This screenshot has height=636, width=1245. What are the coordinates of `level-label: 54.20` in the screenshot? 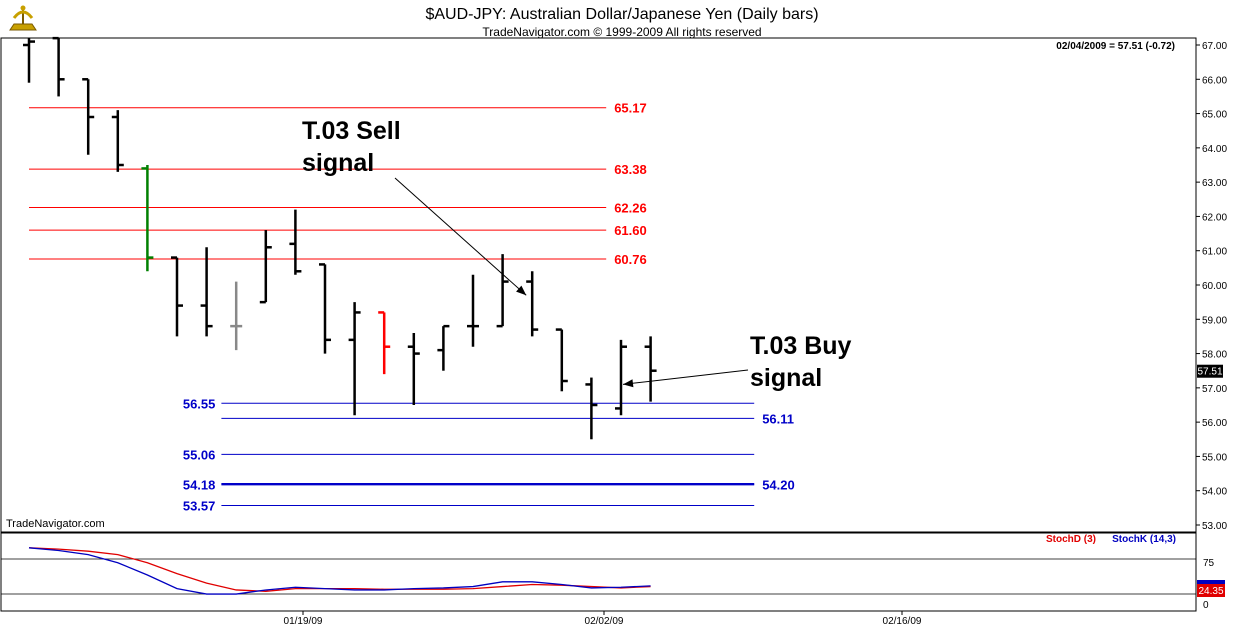 It's located at (778, 485).